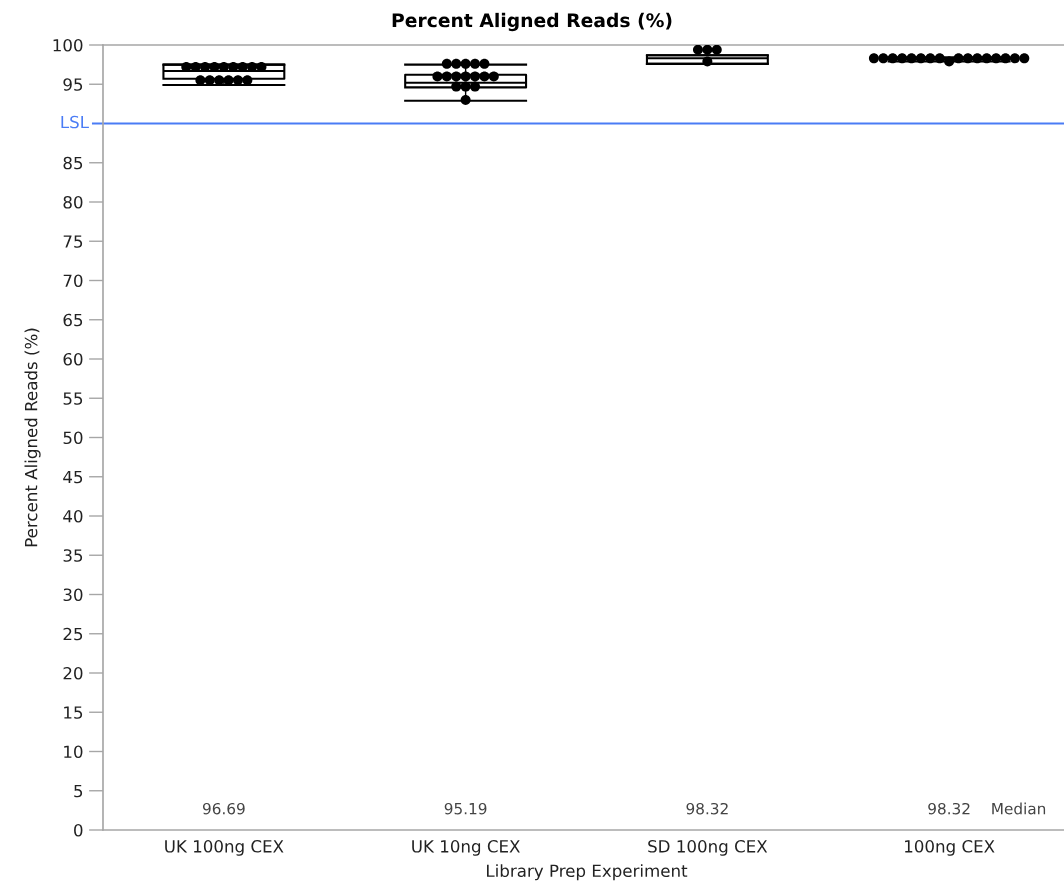 This screenshot has height=893, width=1064. I want to click on x-tick-label: SD 100ng CEX, so click(708, 848).